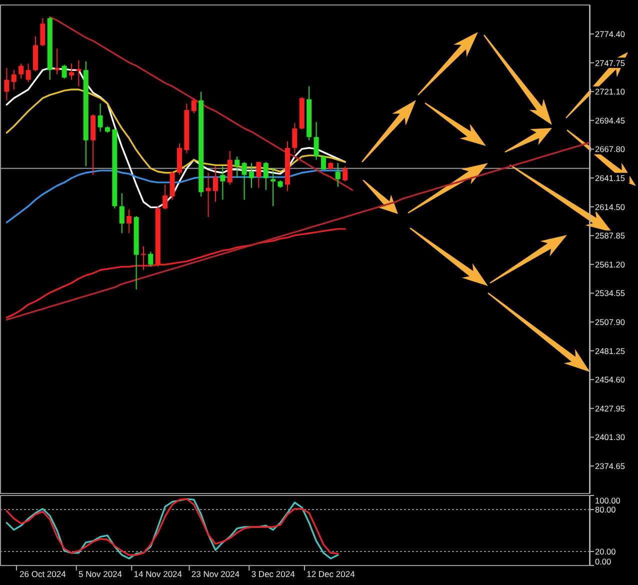 This screenshot has width=638, height=585. Describe the element at coordinates (605, 509) in the screenshot. I see `y-tick-label: 80.00` at that location.